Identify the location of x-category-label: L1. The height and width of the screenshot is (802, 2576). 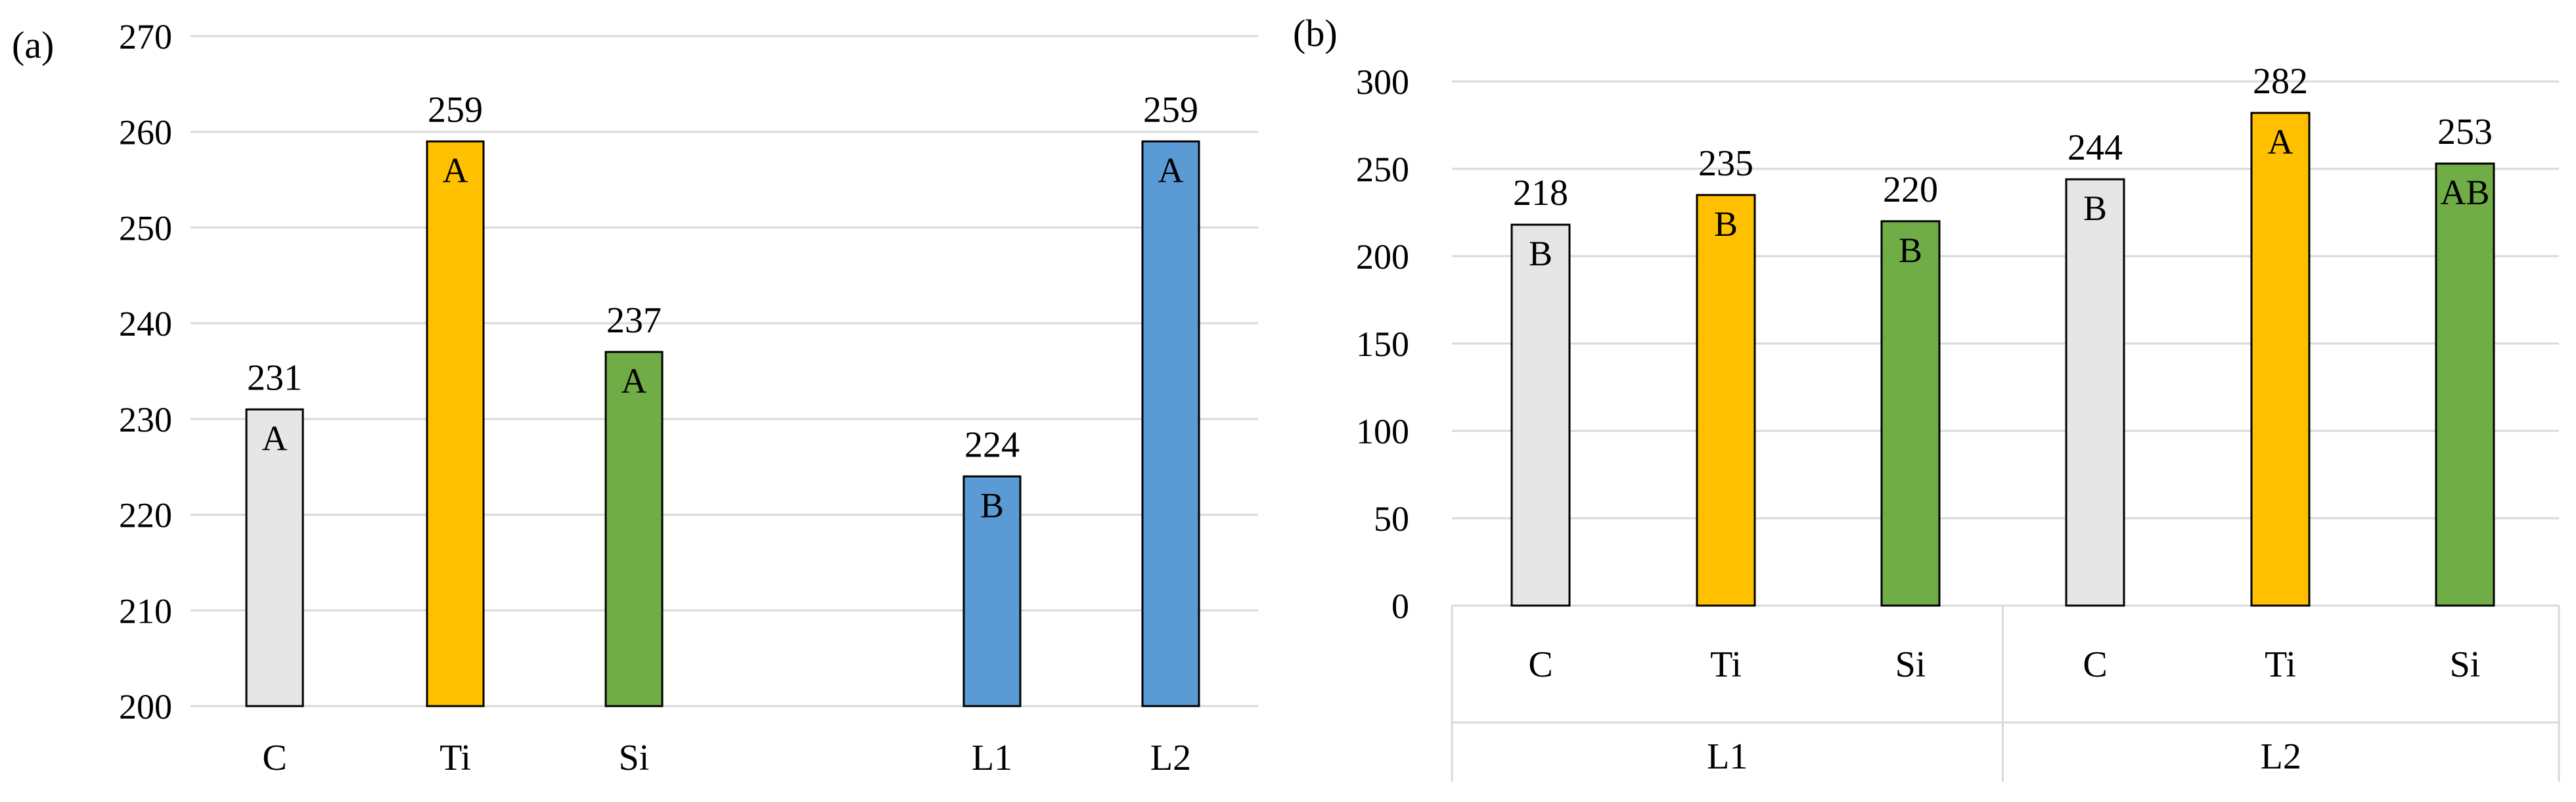
(992, 758).